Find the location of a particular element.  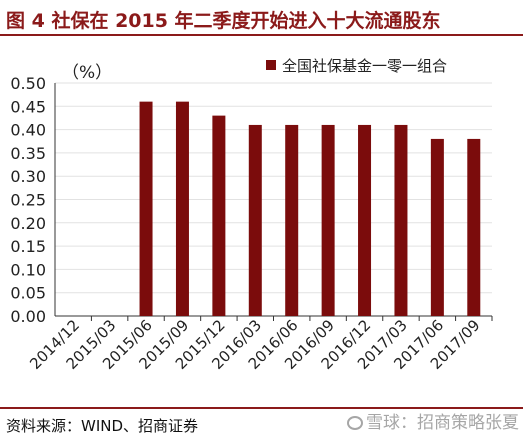

y-tick-label: 0.10 is located at coordinates (28, 269).